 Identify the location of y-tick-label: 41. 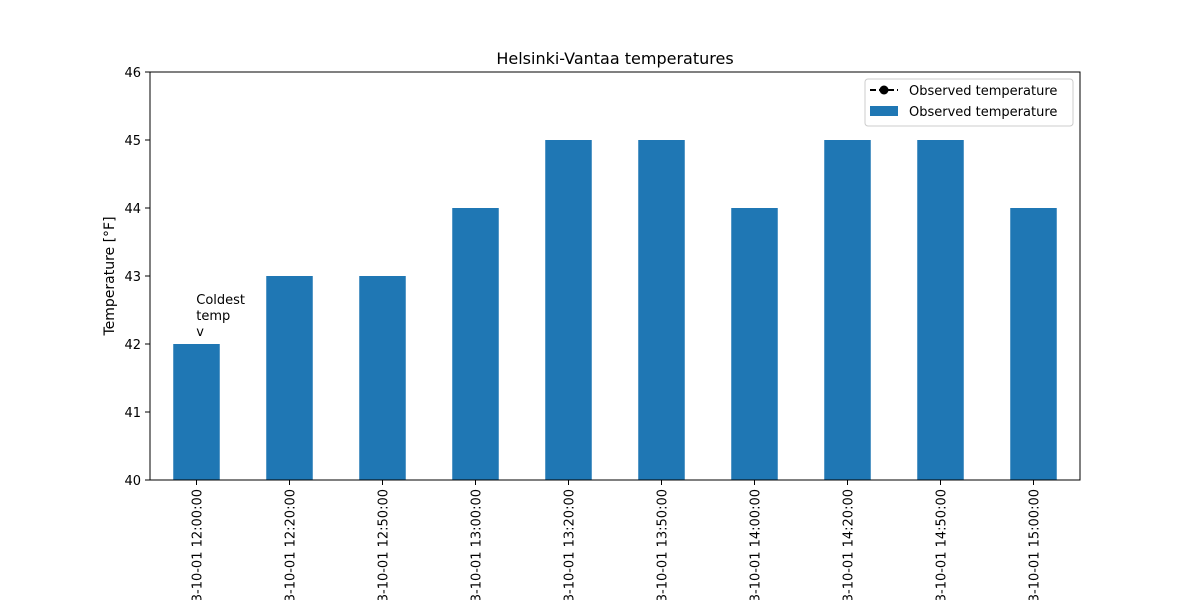
(132, 413).